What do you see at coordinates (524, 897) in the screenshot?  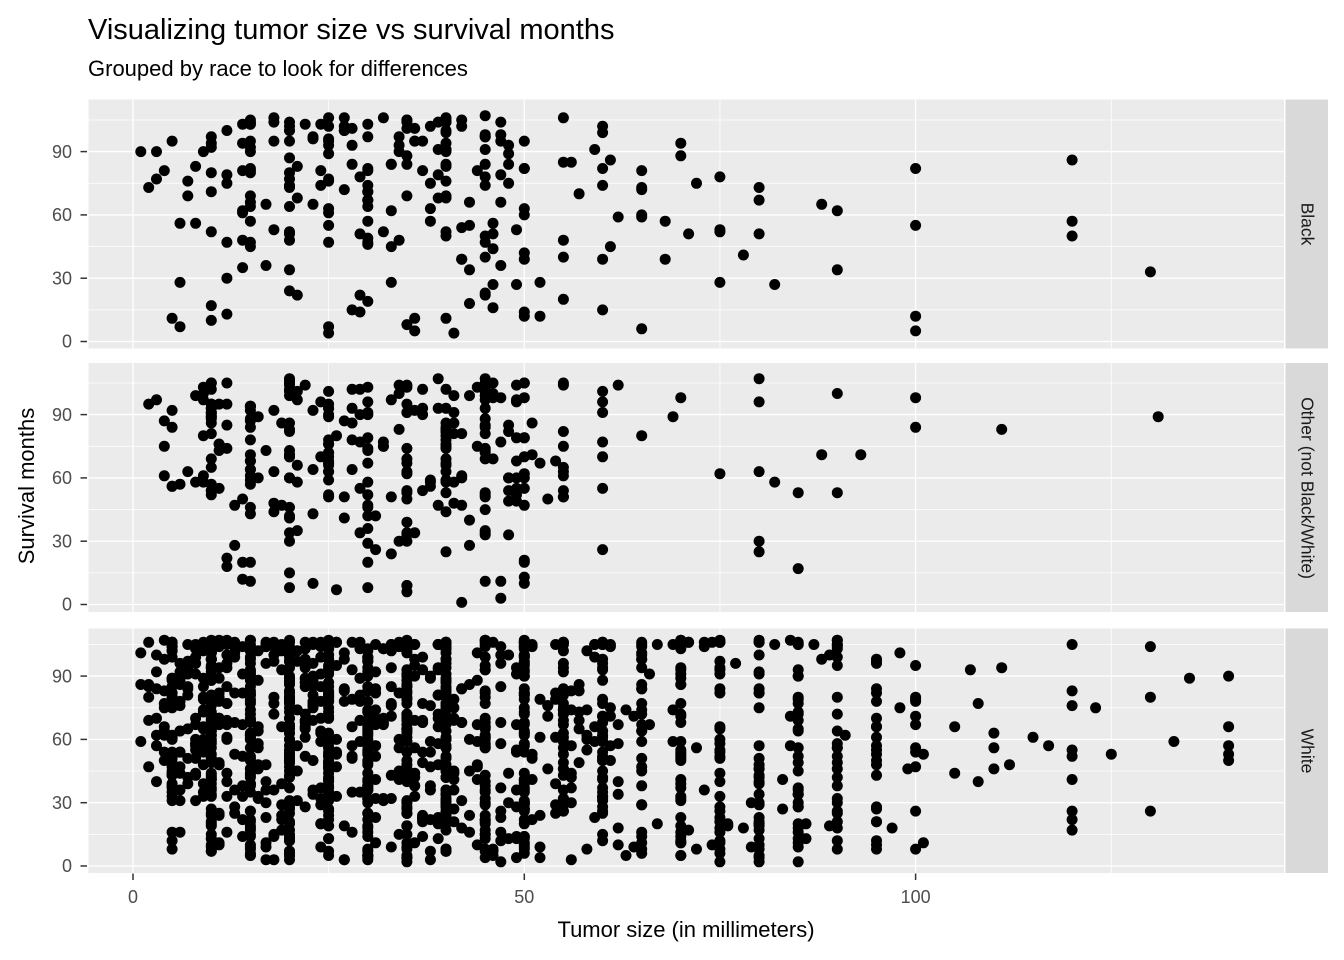 I see `x-tick-label: 50` at bounding box center [524, 897].